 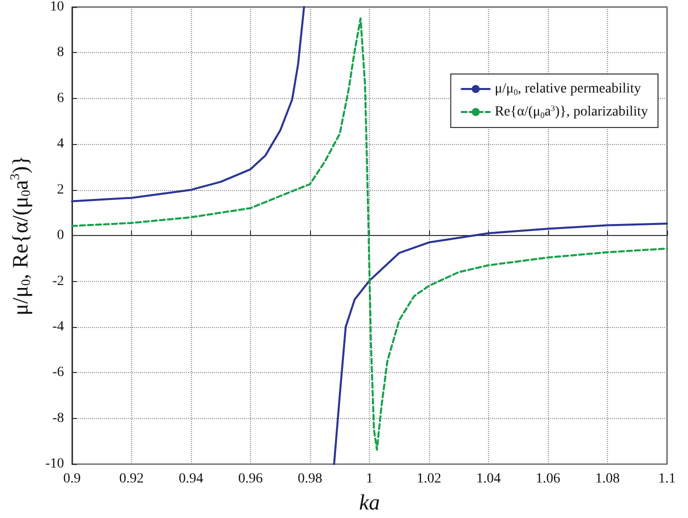 I want to click on y-tick-label: -2, so click(x=58, y=281).